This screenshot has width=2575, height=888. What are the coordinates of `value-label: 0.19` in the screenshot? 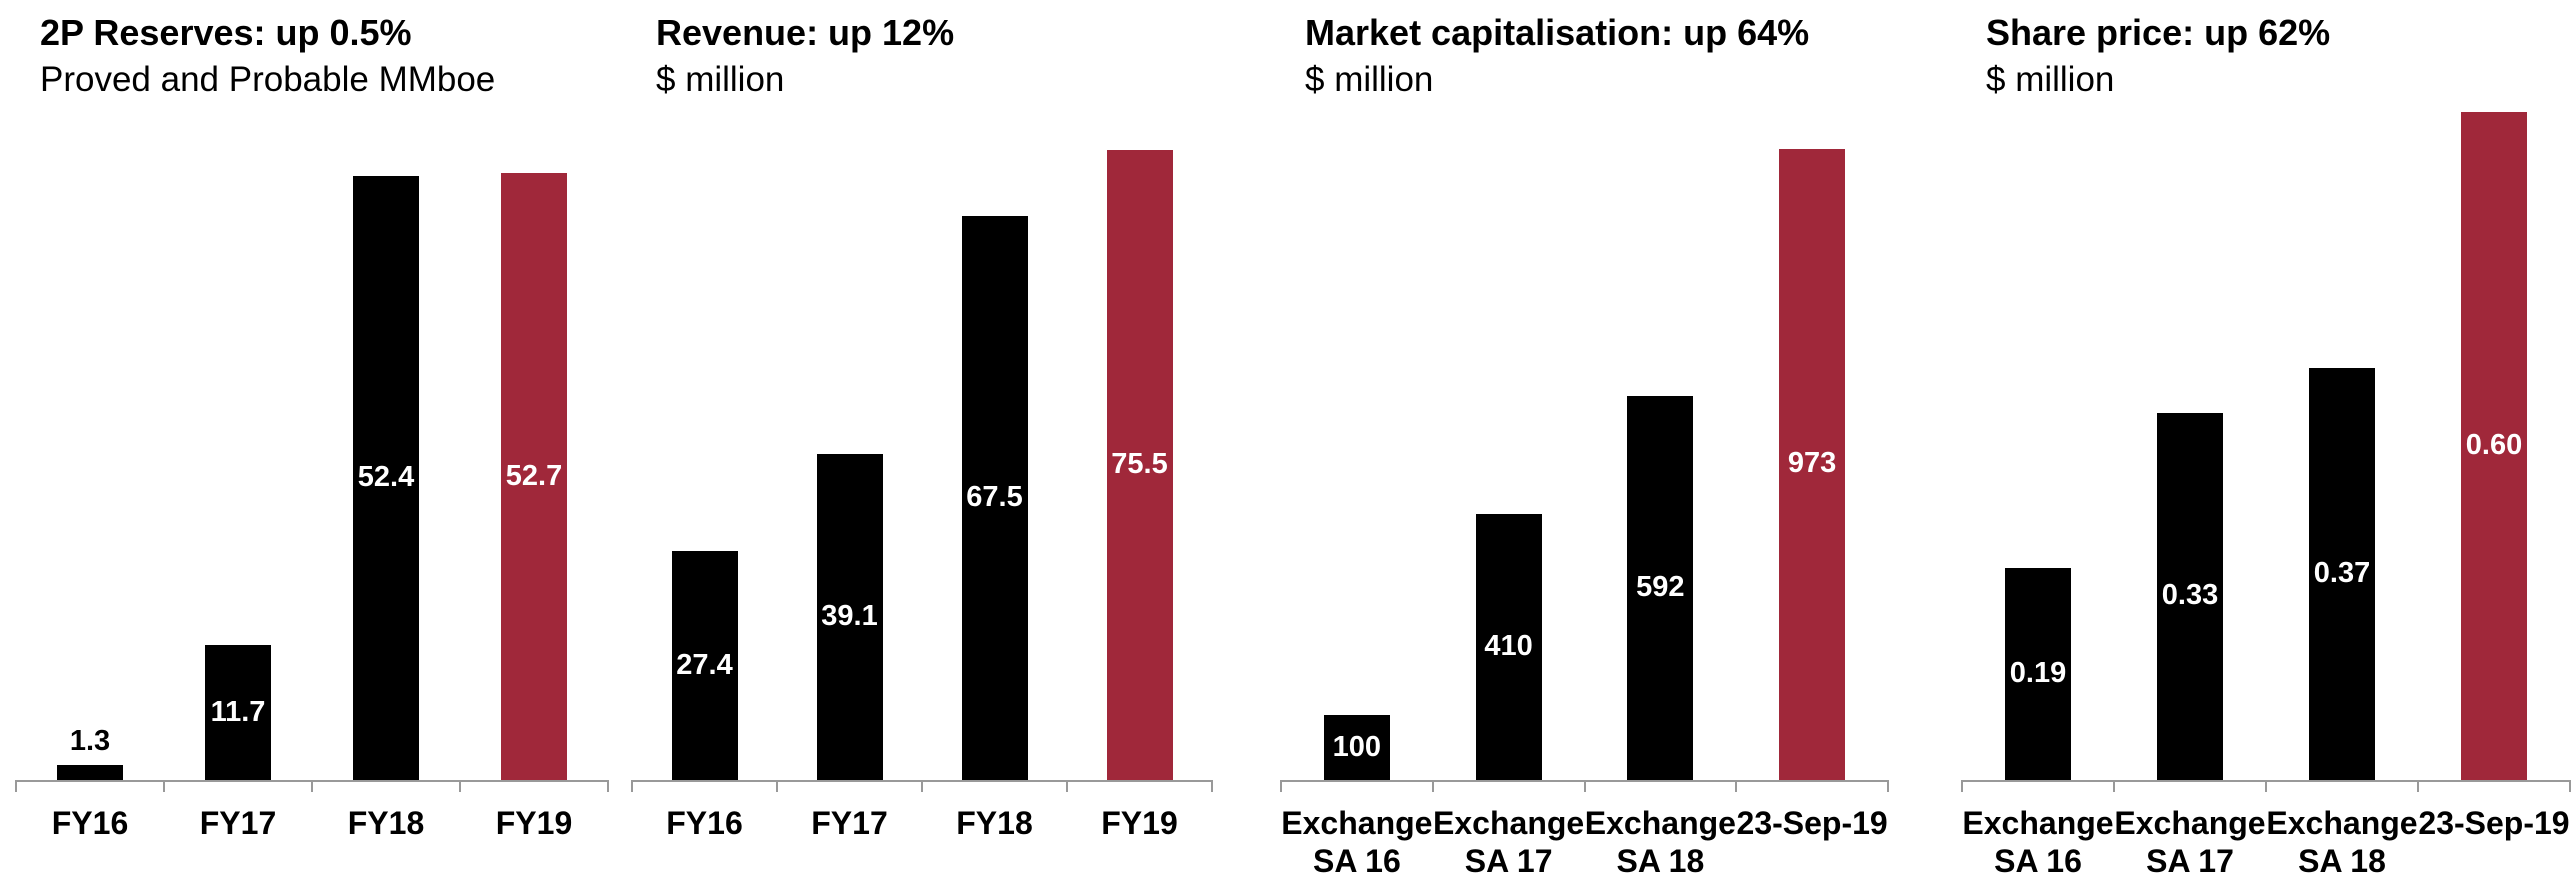 It's located at (2038, 673).